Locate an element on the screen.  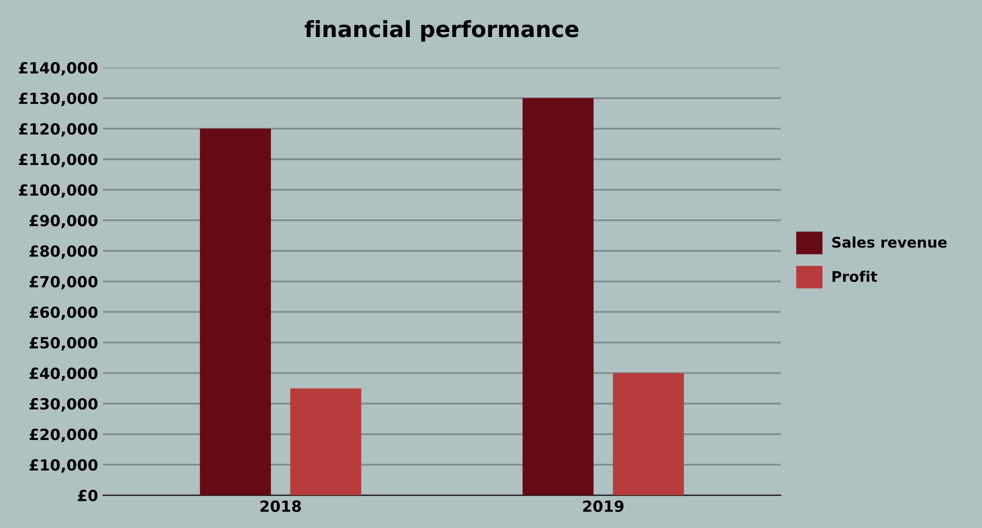
legend-label: Profit is located at coordinates (855, 276).